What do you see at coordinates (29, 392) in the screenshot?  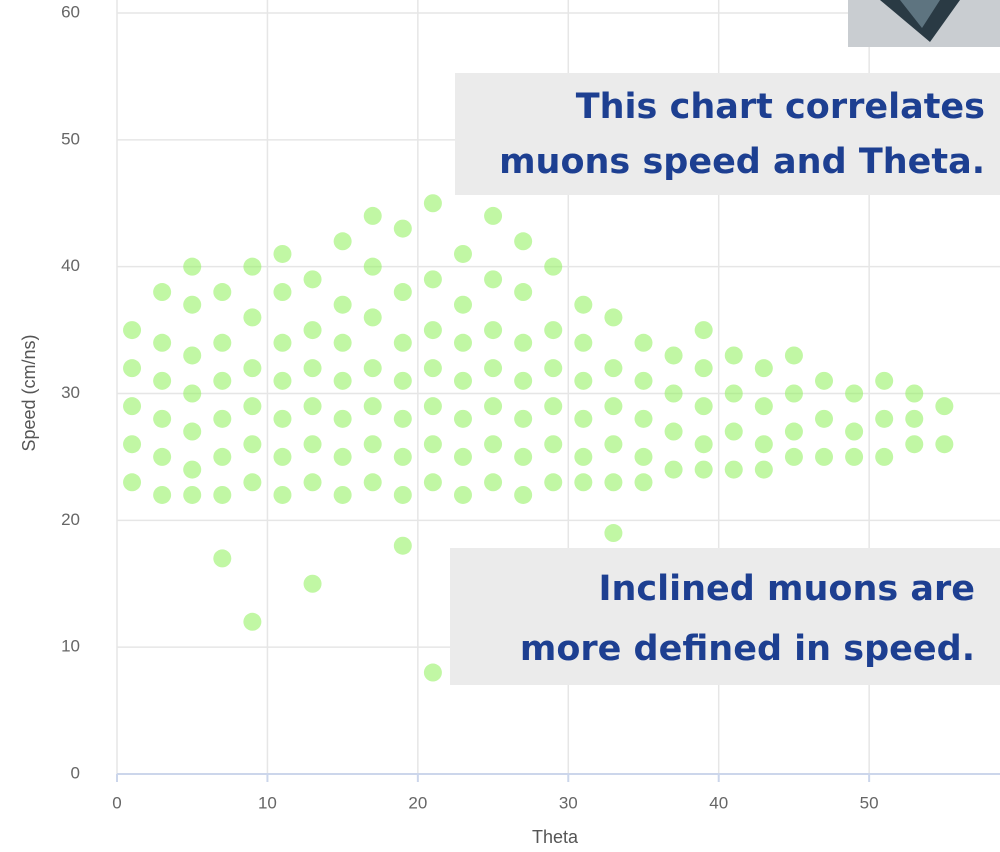 I see `y-axis-title: Speed (cm/ns)` at bounding box center [29, 392].